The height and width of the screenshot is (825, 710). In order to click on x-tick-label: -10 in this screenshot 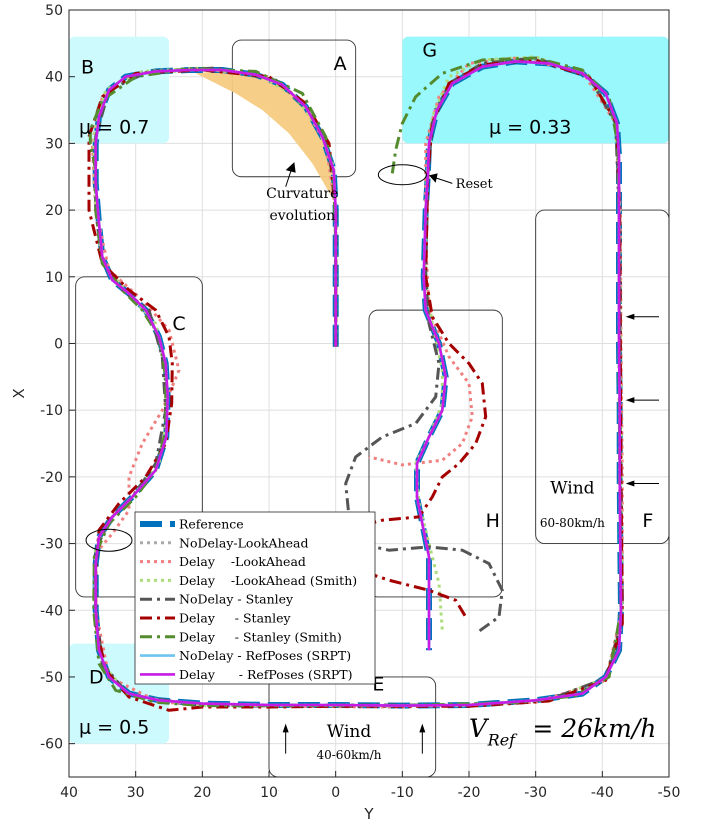, I will do `click(402, 793)`.